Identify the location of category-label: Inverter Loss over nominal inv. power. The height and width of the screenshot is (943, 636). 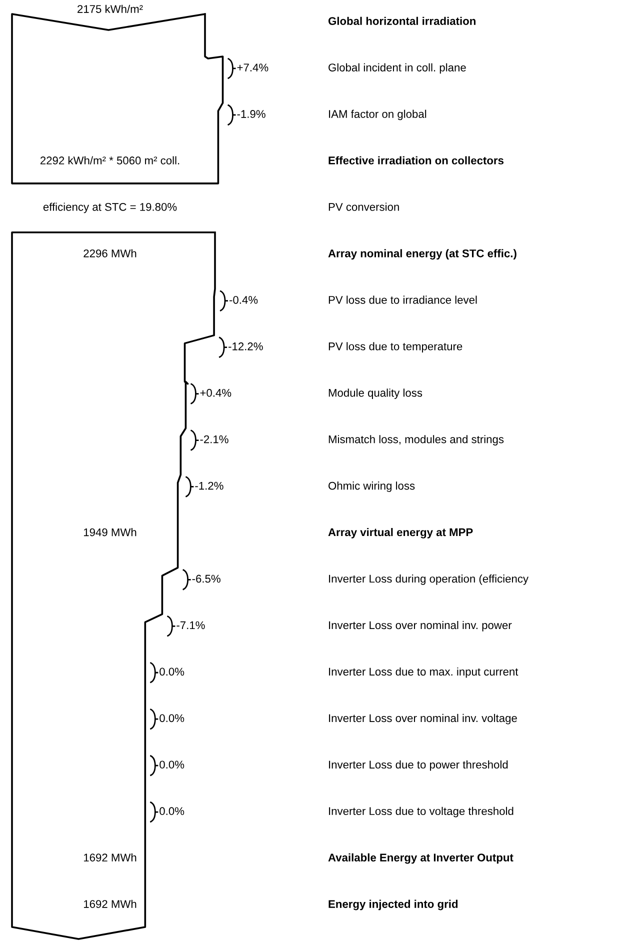
(420, 626).